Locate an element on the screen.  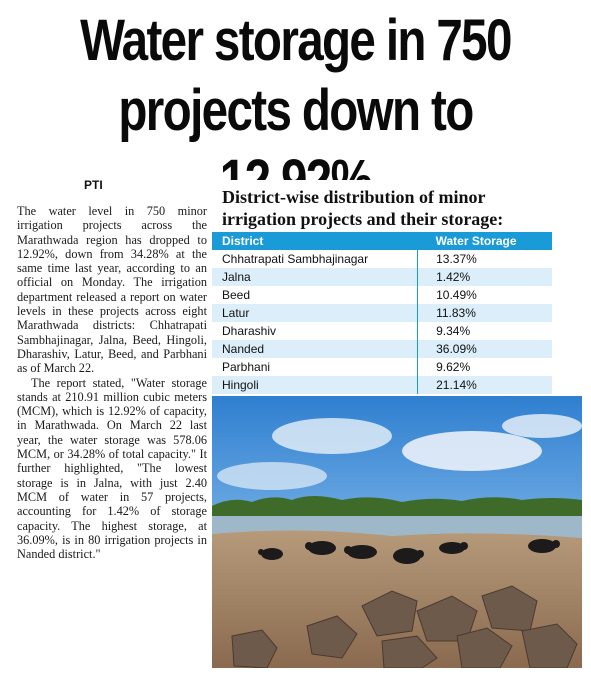
table-row: Beed 10.49% is located at coordinates (382, 295).